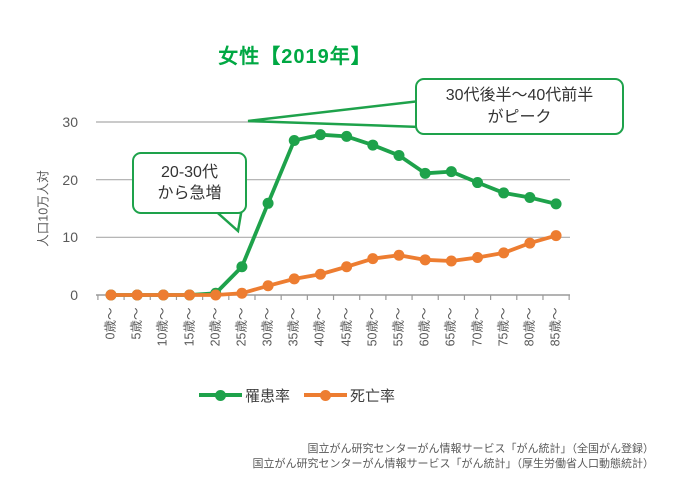  Describe the element at coordinates (334, 114) in the screenshot. I see `callout-peak-tail` at that location.